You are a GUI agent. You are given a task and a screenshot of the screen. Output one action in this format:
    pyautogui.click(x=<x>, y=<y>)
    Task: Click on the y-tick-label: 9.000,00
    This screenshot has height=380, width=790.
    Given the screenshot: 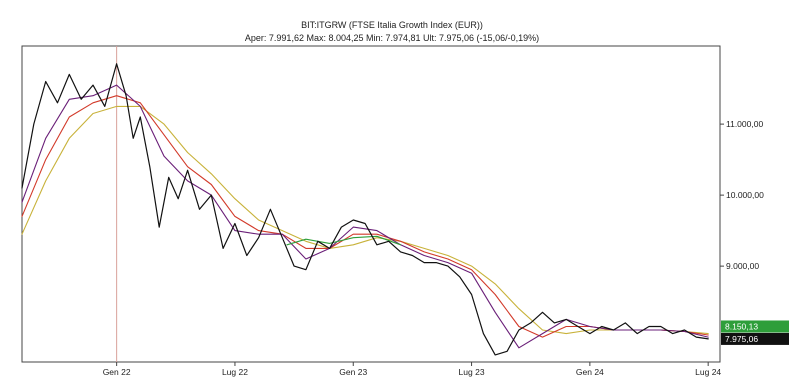 What is the action you would take?
    pyautogui.click(x=742, y=266)
    